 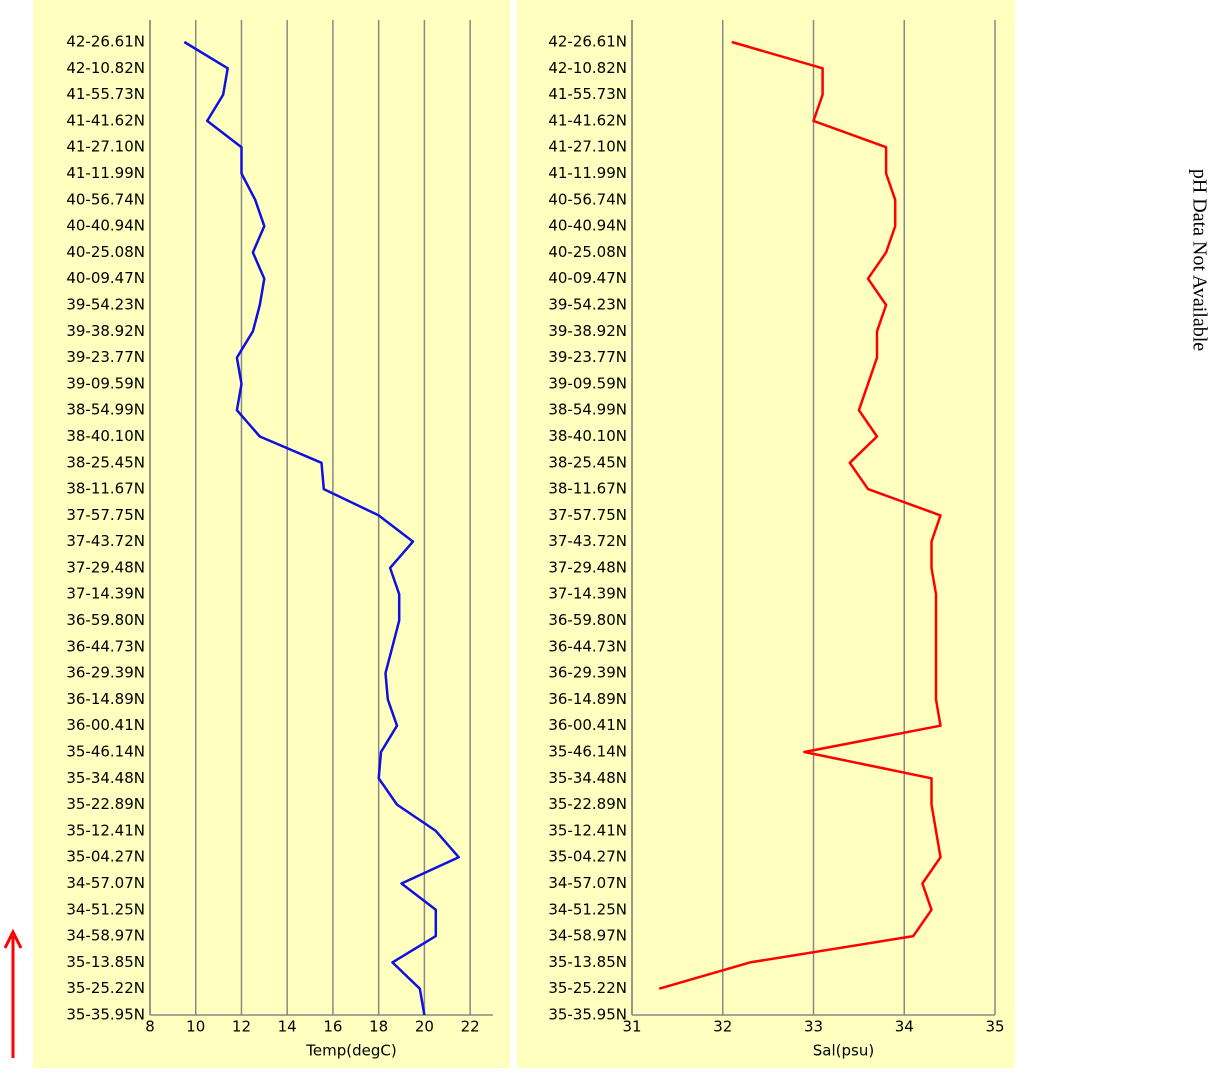 What do you see at coordinates (470, 1027) in the screenshot?
I see `x-tick-label: 22` at bounding box center [470, 1027].